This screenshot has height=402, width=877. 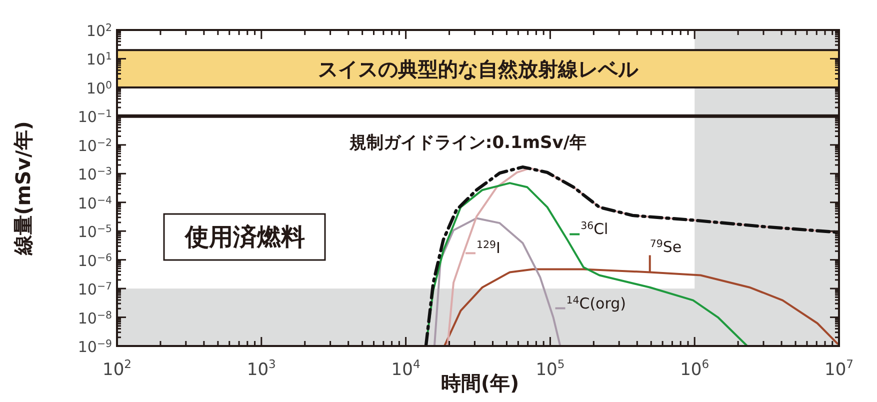 I want to click on y-tick-label: 10$^{0}$, so click(x=99, y=88).